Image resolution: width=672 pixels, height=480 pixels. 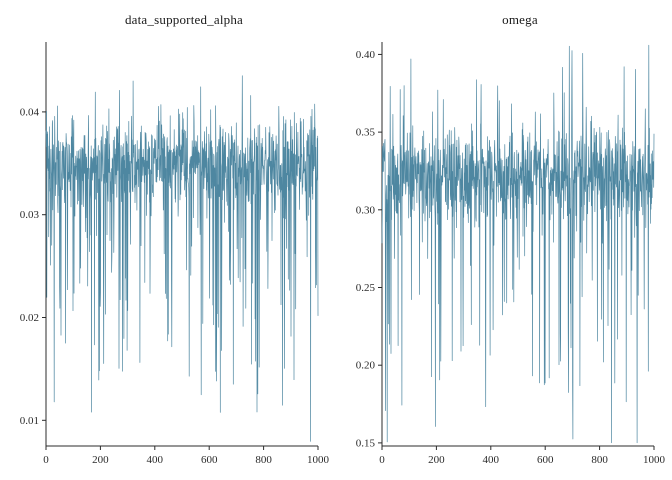 What do you see at coordinates (184, 19) in the screenshot?
I see `chart-title-alpha: data_supported_alpha` at bounding box center [184, 19].